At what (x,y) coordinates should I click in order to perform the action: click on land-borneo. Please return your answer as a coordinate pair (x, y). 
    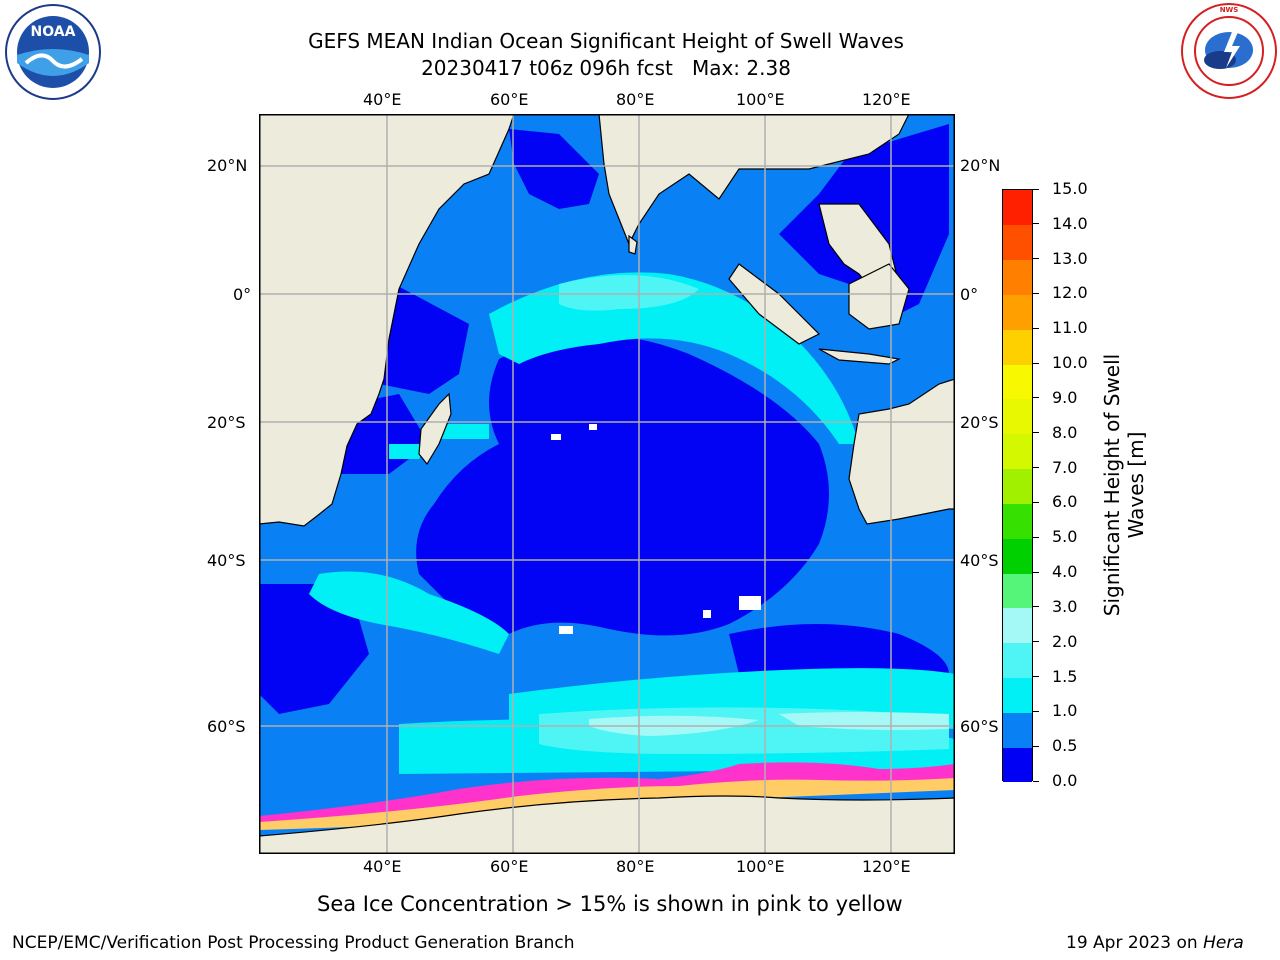
    Looking at the image, I should click on (879, 296).